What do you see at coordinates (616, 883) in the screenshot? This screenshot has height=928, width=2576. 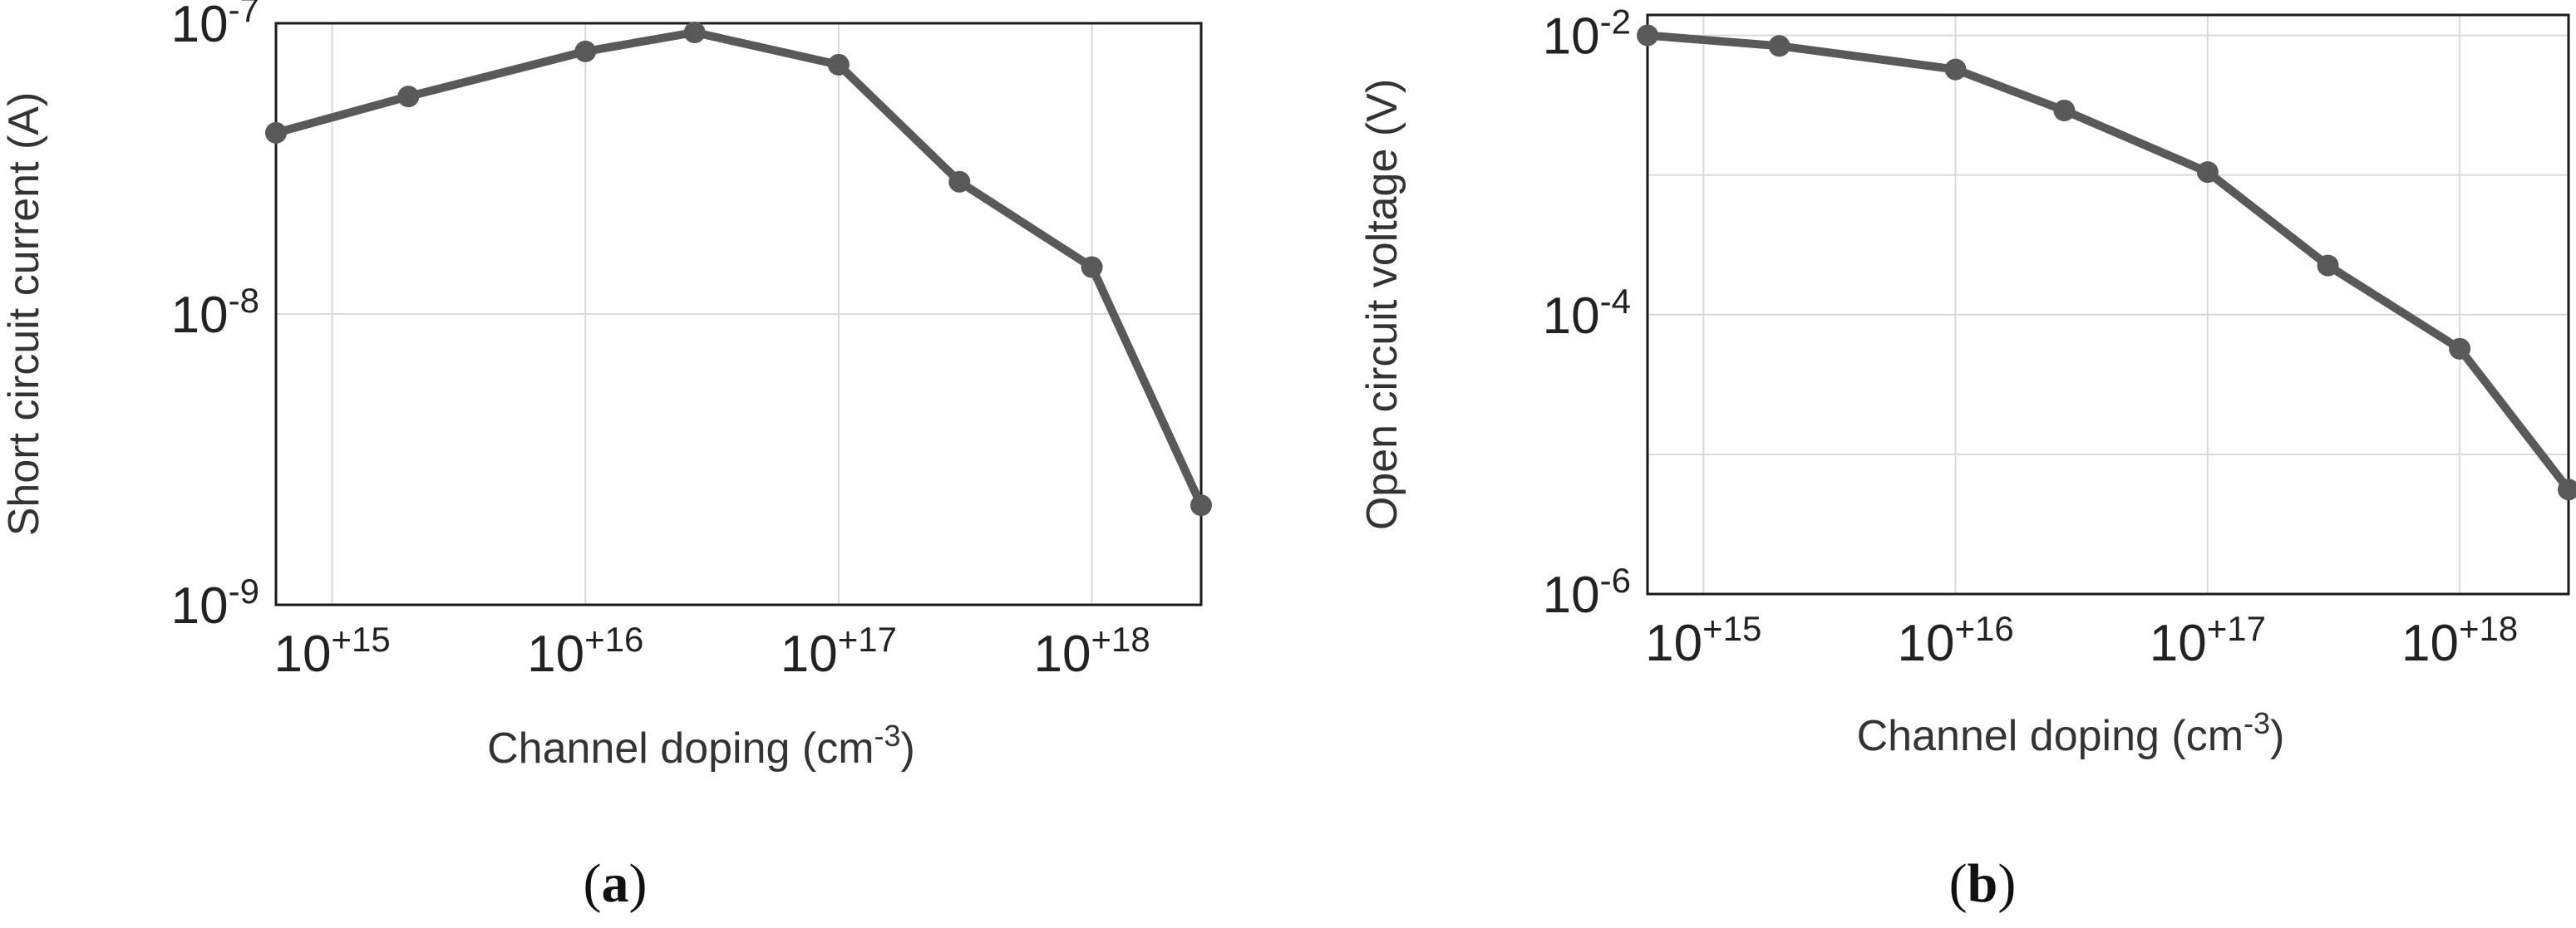 I see `panel-label: (a)` at bounding box center [616, 883].